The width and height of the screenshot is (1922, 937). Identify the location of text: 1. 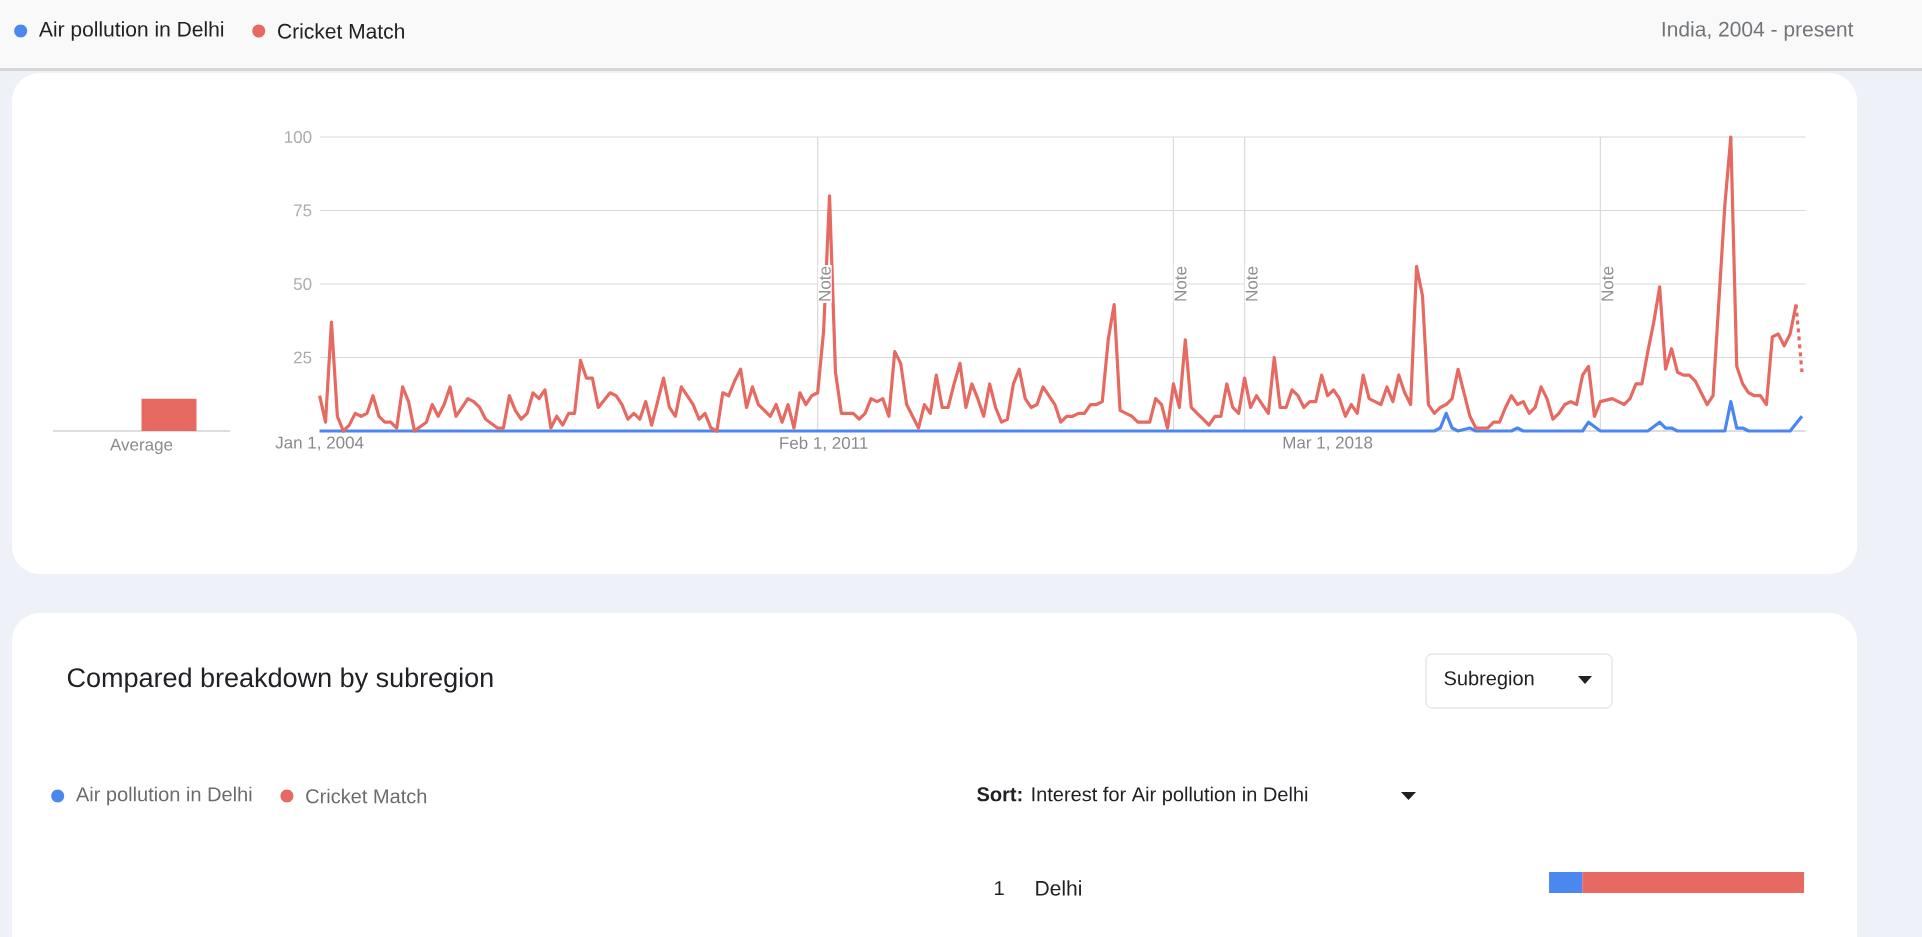
(999, 888).